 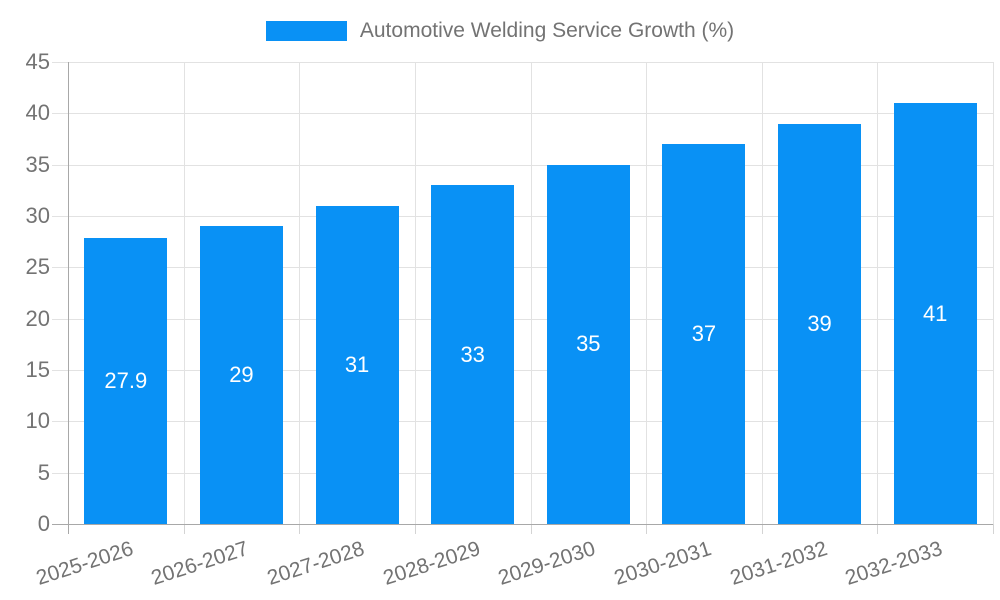 What do you see at coordinates (37, 318) in the screenshot?
I see `y-axis-tick-label: 20` at bounding box center [37, 318].